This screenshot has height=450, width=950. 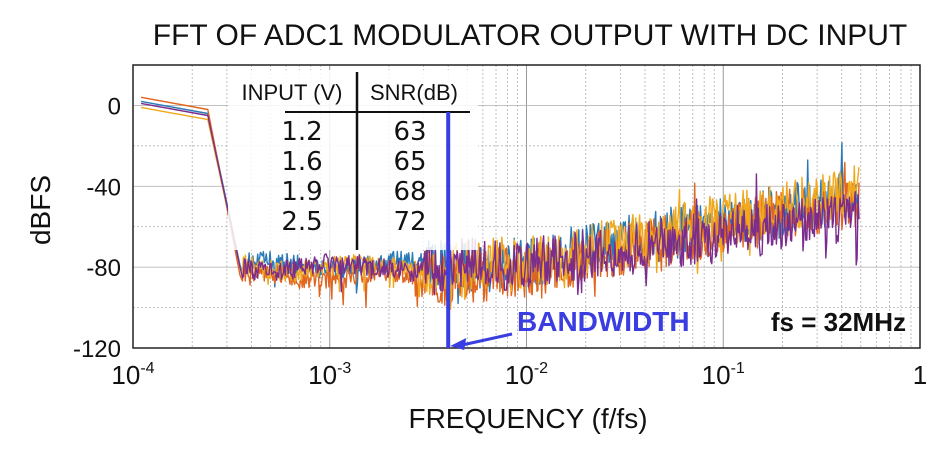 What do you see at coordinates (414, 92) in the screenshot?
I see `snr-table-header-snr: SNR(dB)` at bounding box center [414, 92].